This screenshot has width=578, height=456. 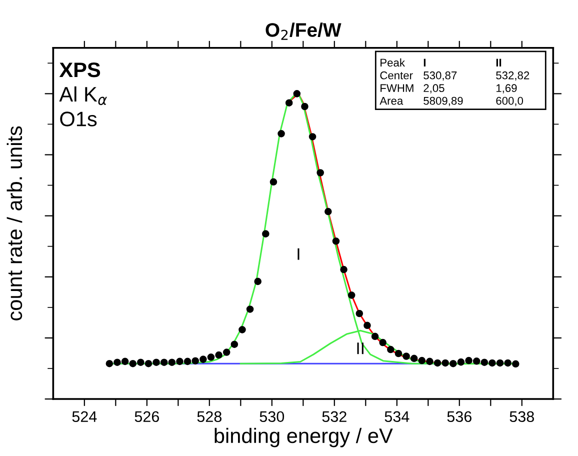 I want to click on annotation: 5809,89, so click(x=443, y=101).